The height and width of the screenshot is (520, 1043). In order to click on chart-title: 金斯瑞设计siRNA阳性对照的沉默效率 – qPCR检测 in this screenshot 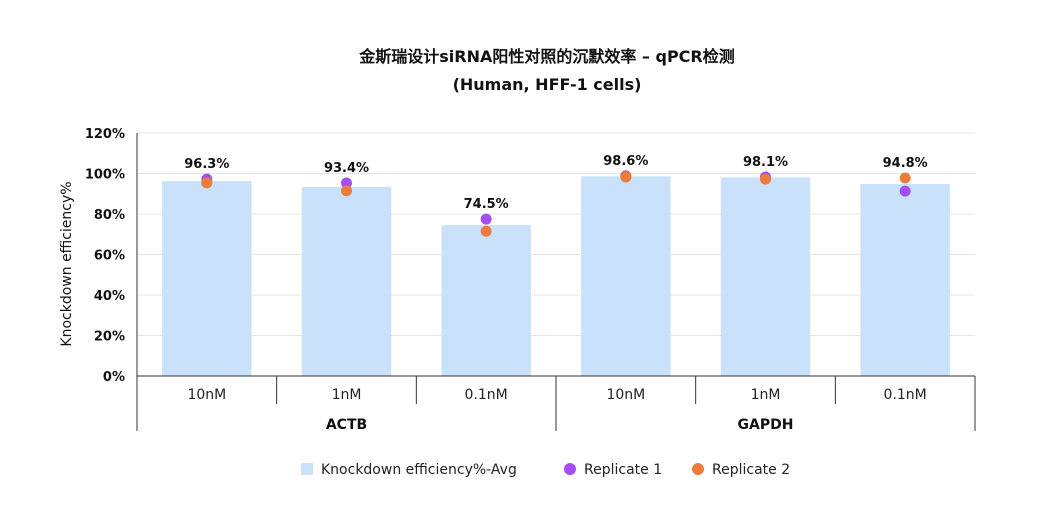, I will do `click(546, 56)`.